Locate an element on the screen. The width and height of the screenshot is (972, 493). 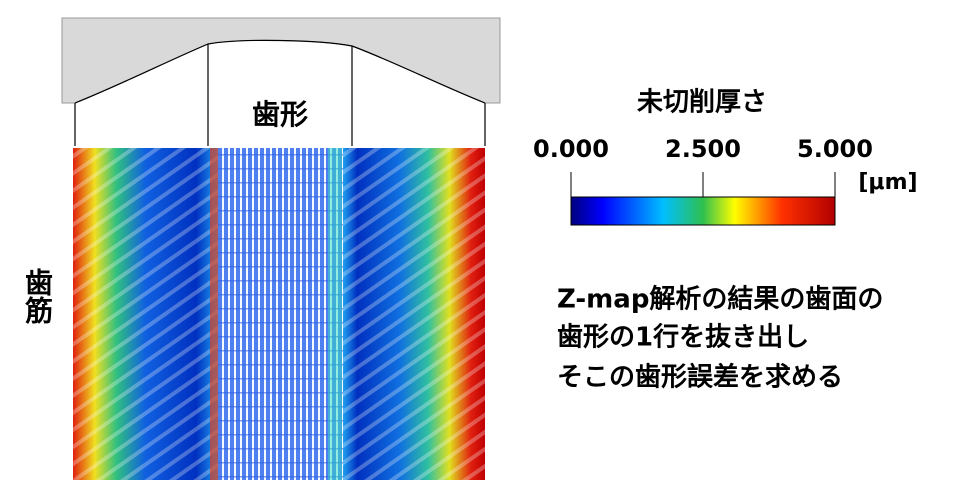
note-line: そこの歯形誤差を求める is located at coordinates (700, 377).